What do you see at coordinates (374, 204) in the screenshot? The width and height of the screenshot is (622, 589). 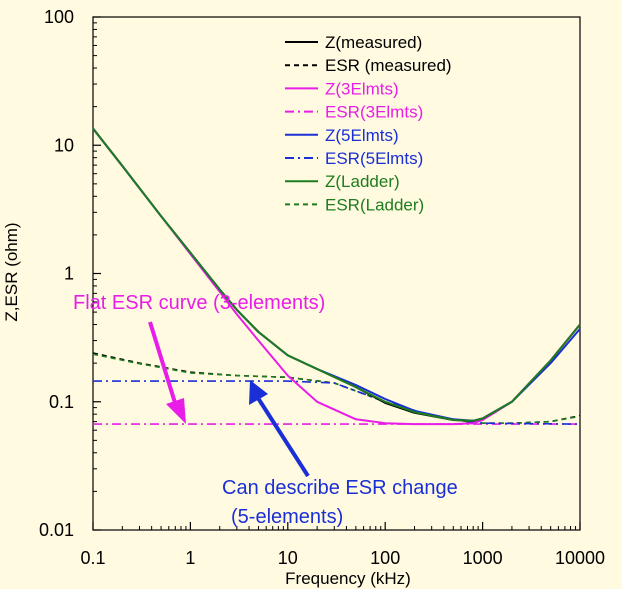 I see `legend-label: ESR(Ladder)` at bounding box center [374, 204].